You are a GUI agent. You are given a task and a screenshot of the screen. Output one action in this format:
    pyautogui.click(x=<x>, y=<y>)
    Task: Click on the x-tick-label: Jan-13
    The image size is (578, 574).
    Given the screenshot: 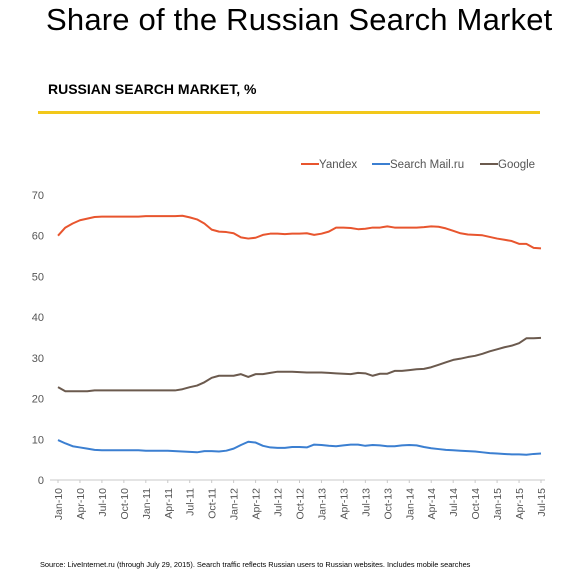 What is the action you would take?
    pyautogui.click(x=322, y=504)
    